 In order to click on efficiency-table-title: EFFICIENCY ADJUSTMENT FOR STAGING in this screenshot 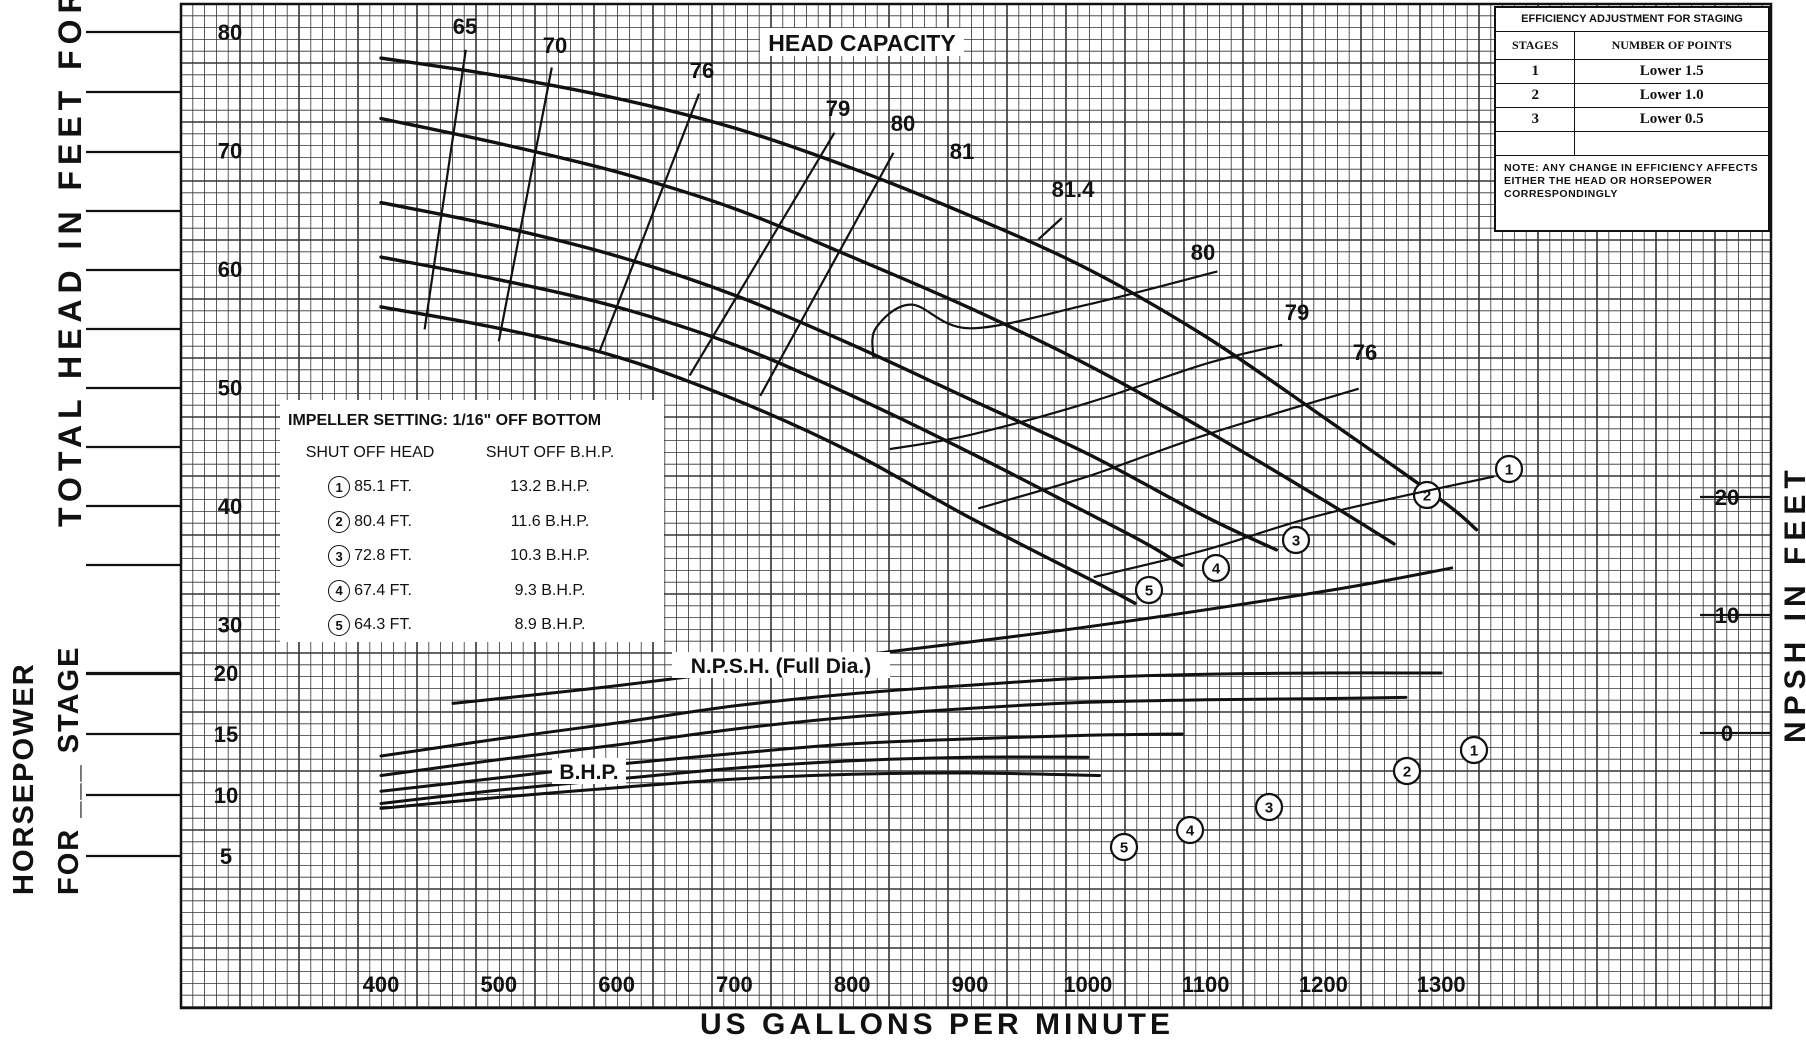, I will do `click(1632, 20)`.